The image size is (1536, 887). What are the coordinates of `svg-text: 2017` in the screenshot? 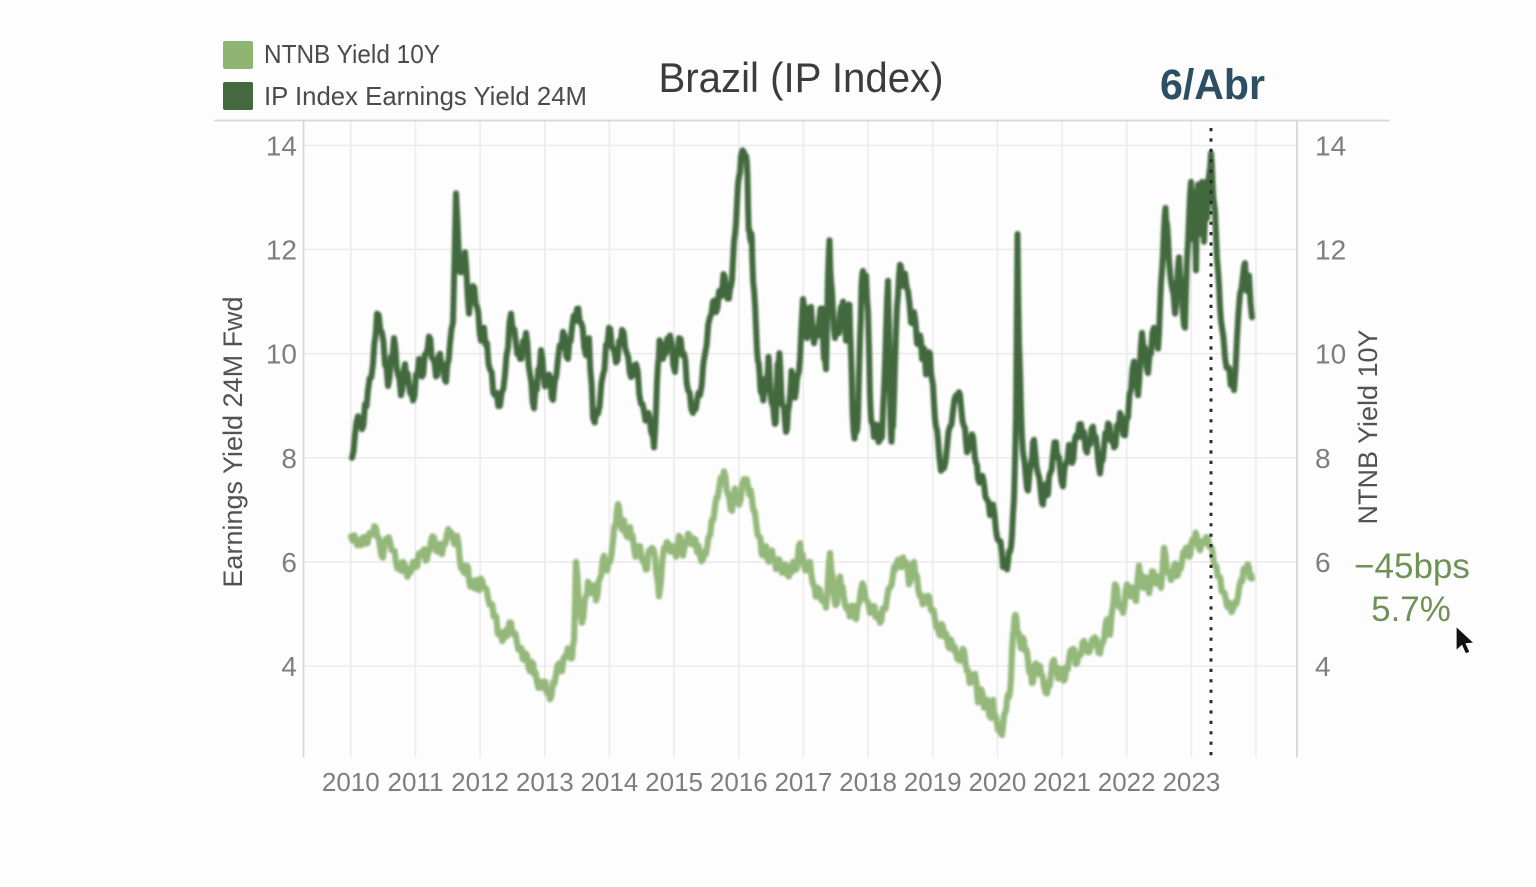 It's located at (803, 782).